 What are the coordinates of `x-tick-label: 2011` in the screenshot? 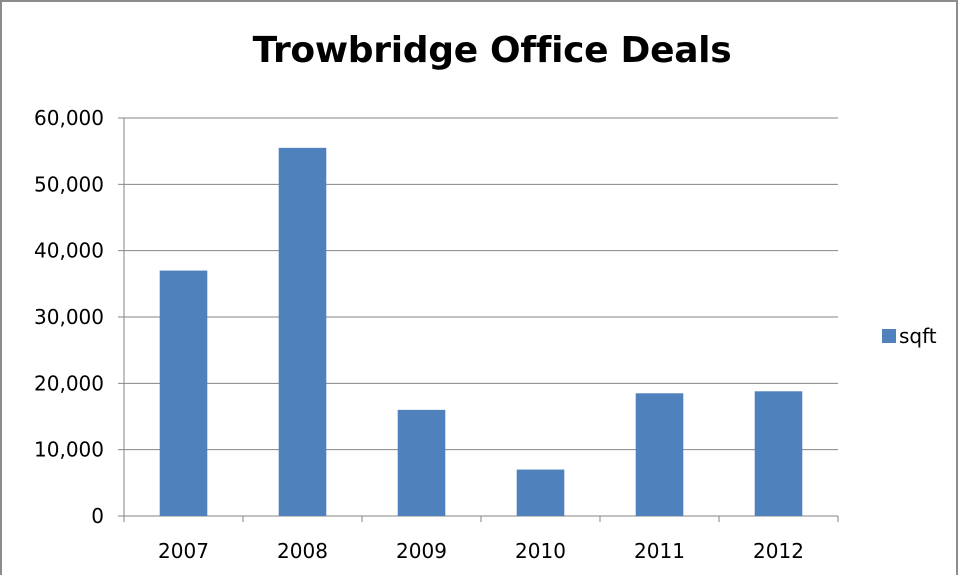 It's located at (659, 551).